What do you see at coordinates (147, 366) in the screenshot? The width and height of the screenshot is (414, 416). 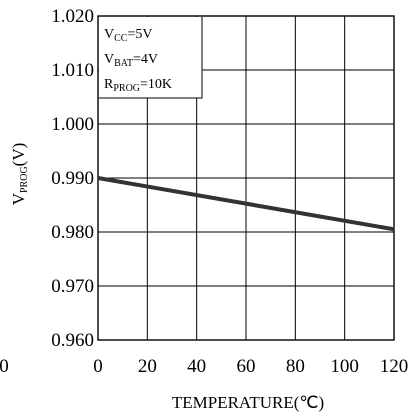 I see `x-tick-label: 20` at bounding box center [147, 366].